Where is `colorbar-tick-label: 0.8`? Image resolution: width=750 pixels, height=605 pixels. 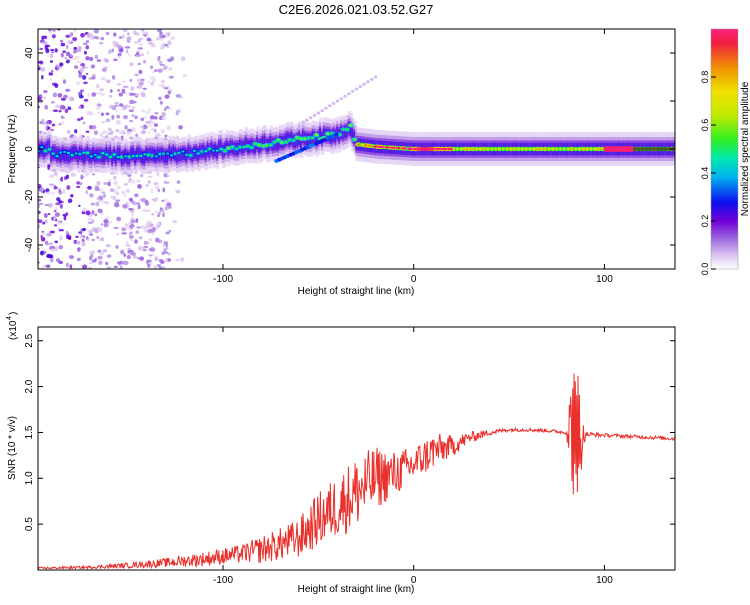 colorbar-tick-label: 0.8 is located at coordinates (705, 77).